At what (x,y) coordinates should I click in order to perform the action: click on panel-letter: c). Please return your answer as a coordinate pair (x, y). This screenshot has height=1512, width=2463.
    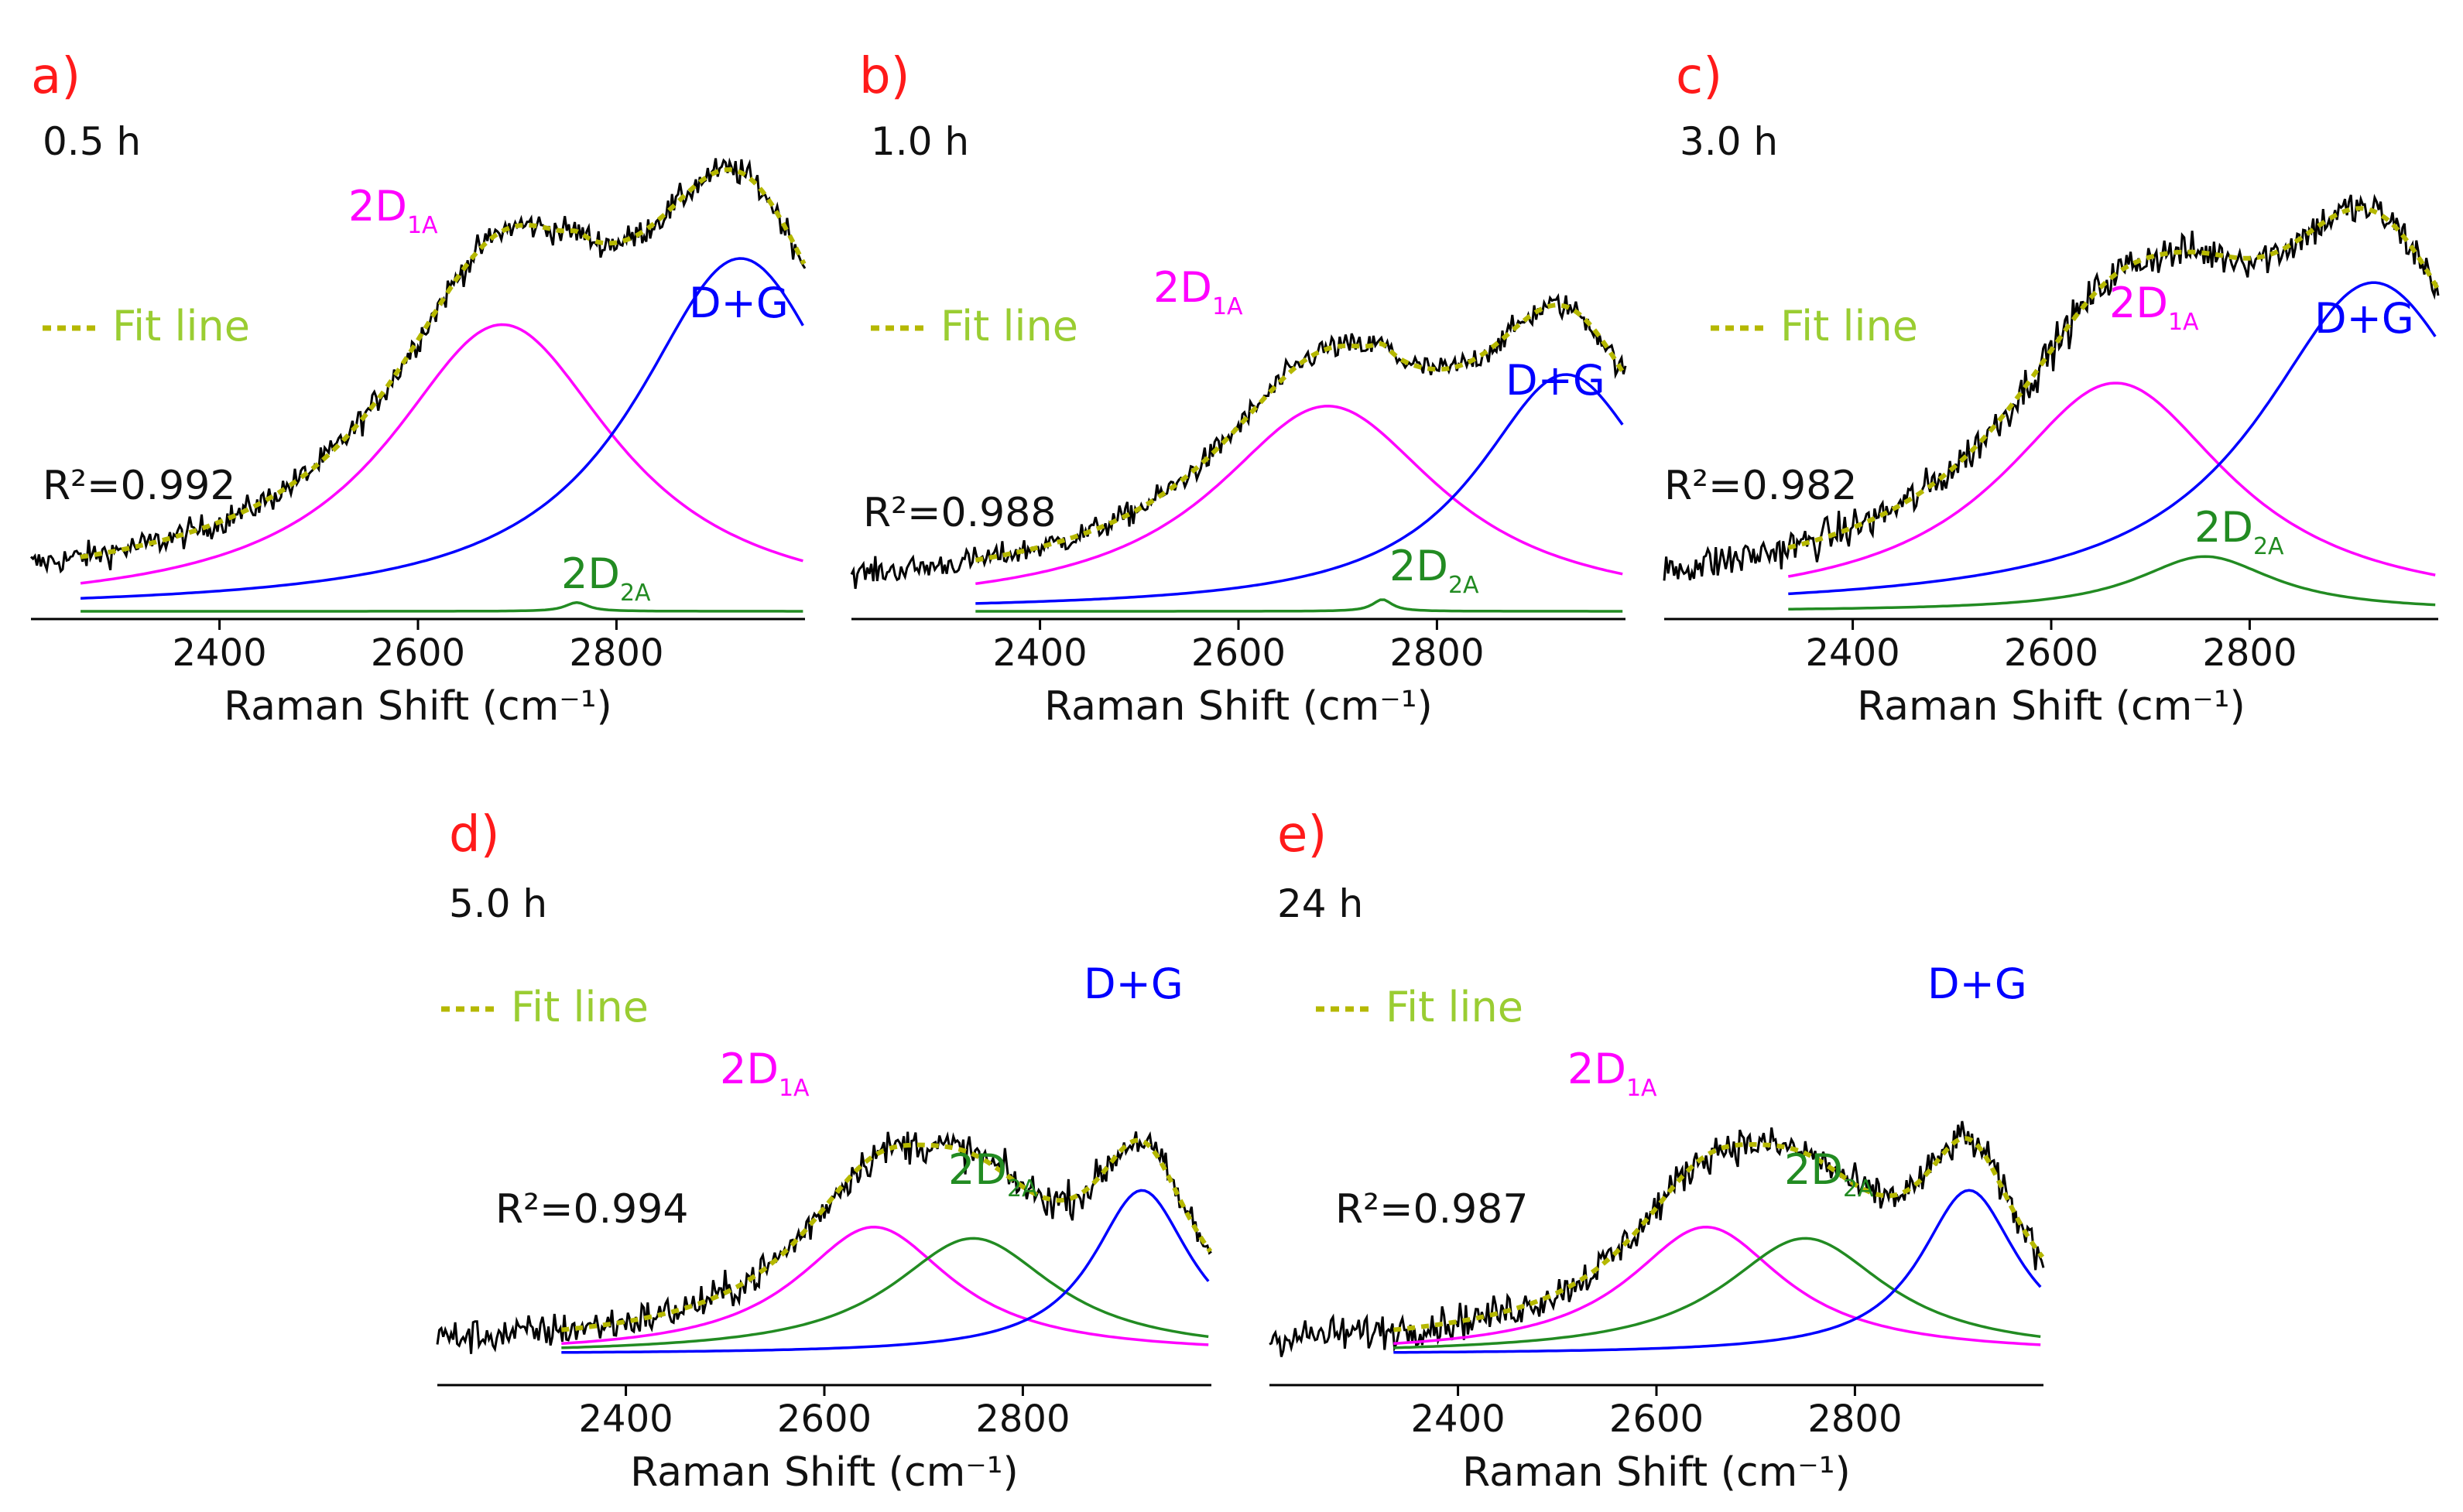
    Looking at the image, I should click on (1699, 76).